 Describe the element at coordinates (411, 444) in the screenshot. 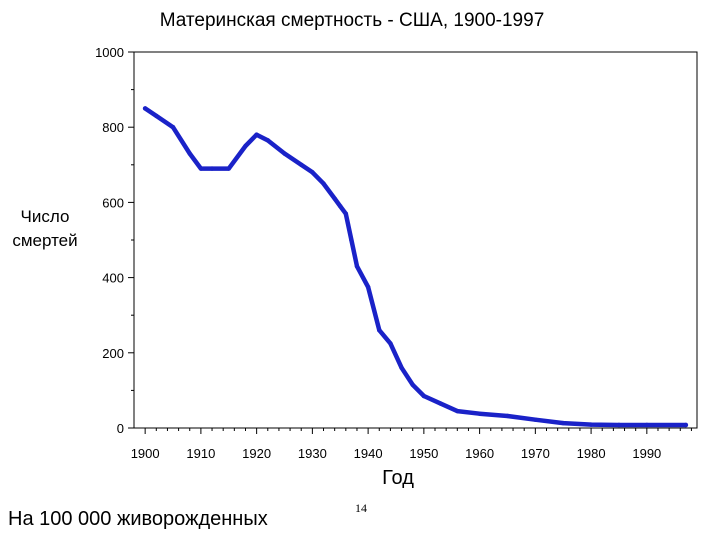

I see `x-axis-ticks: 1900 1910 1920 1930 1940 1950 1960 1970 1980 1990` at that location.